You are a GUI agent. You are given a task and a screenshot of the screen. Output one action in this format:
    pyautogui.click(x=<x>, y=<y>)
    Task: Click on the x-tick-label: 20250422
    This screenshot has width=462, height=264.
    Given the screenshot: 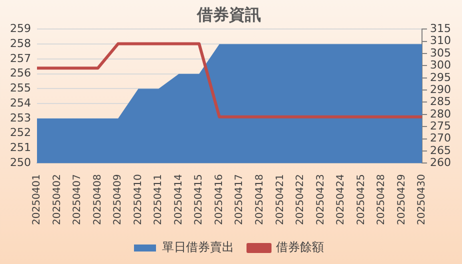 What is the action you would take?
    pyautogui.click(x=300, y=200)
    